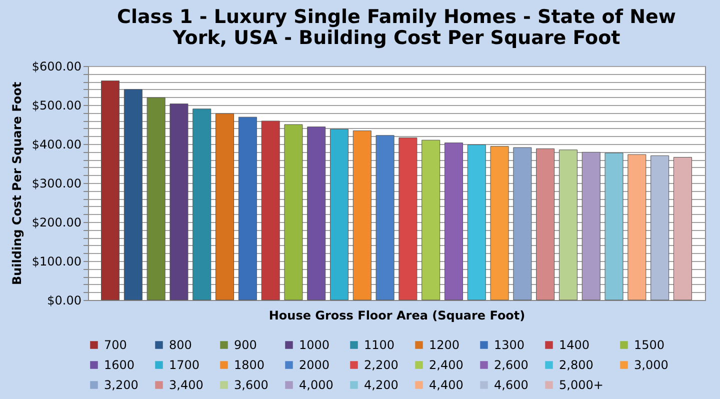 This screenshot has height=399, width=720. What do you see at coordinates (446, 365) in the screenshot?
I see `legend-label: 2,400` at bounding box center [446, 365].